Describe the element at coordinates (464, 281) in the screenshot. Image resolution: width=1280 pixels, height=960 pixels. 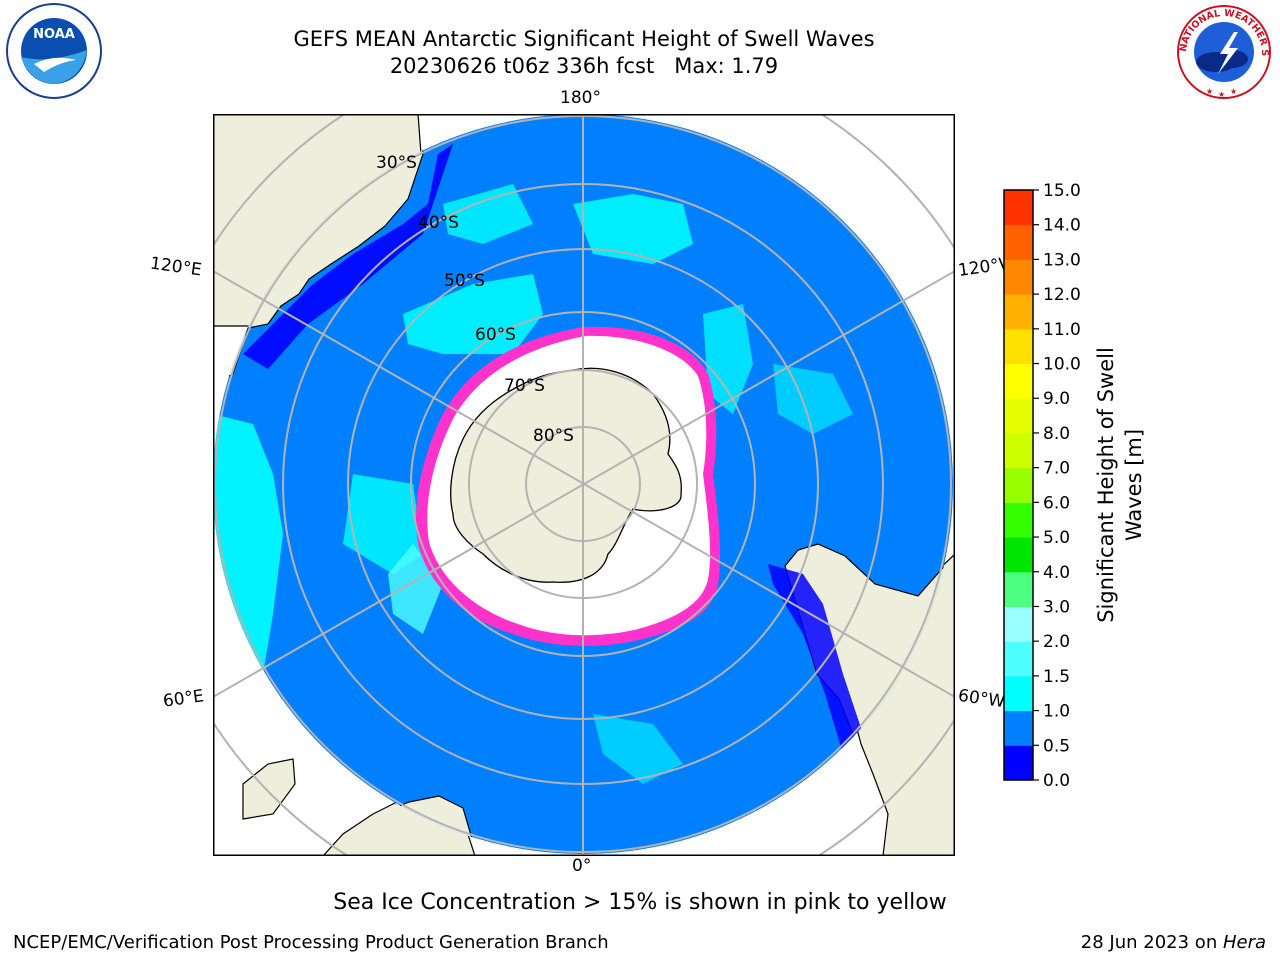
I see `lat-label-50s: 50°S` at that location.